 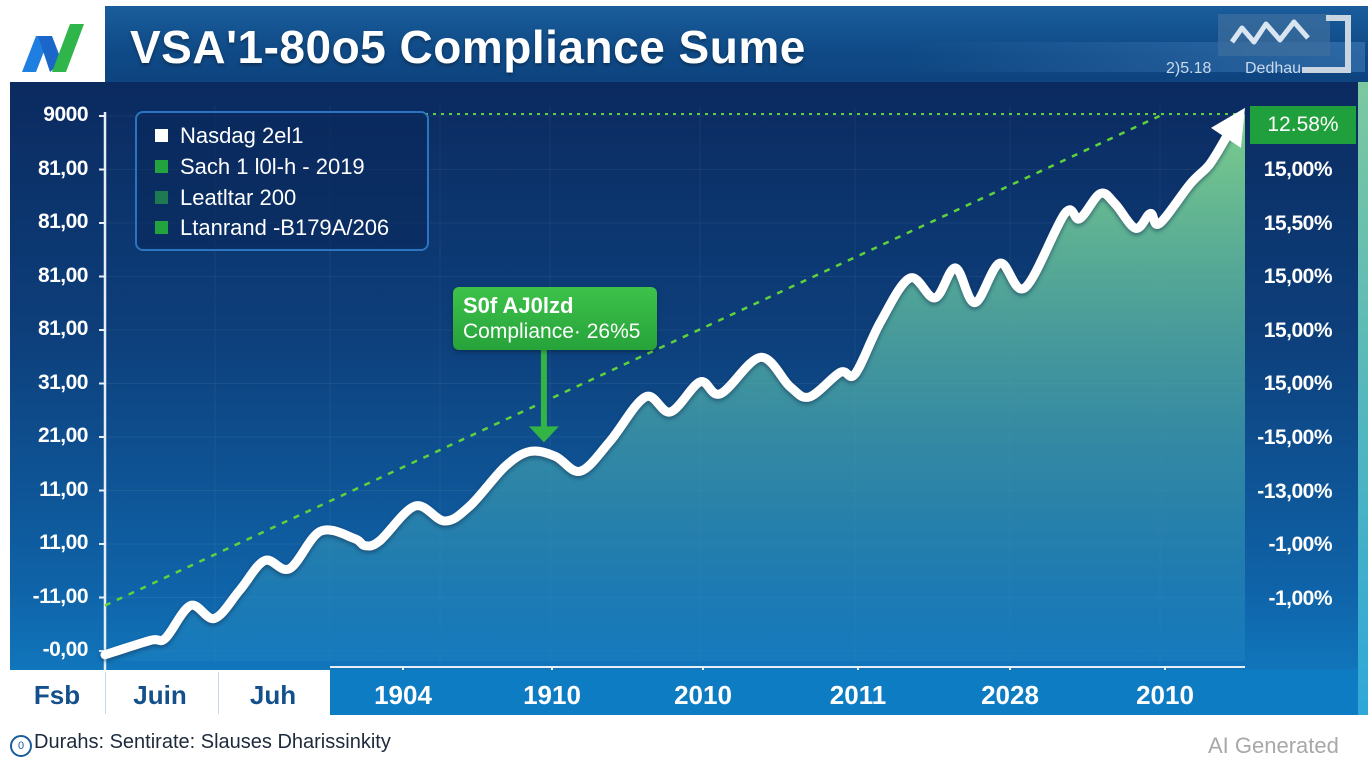 What do you see at coordinates (238, 197) in the screenshot?
I see `legend-label: Leatltar 200` at bounding box center [238, 197].